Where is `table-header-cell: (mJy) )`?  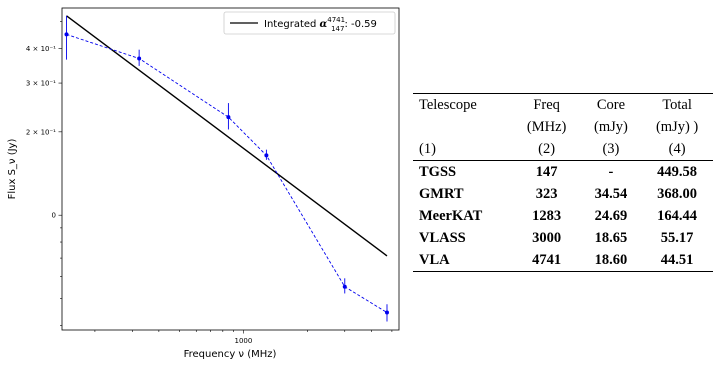
table-header-cell: (mJy) ) is located at coordinates (677, 126).